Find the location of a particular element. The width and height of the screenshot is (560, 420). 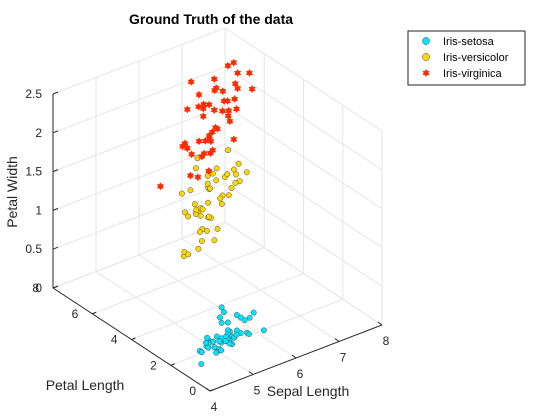

x-tick-label: 7 is located at coordinates (343, 358).